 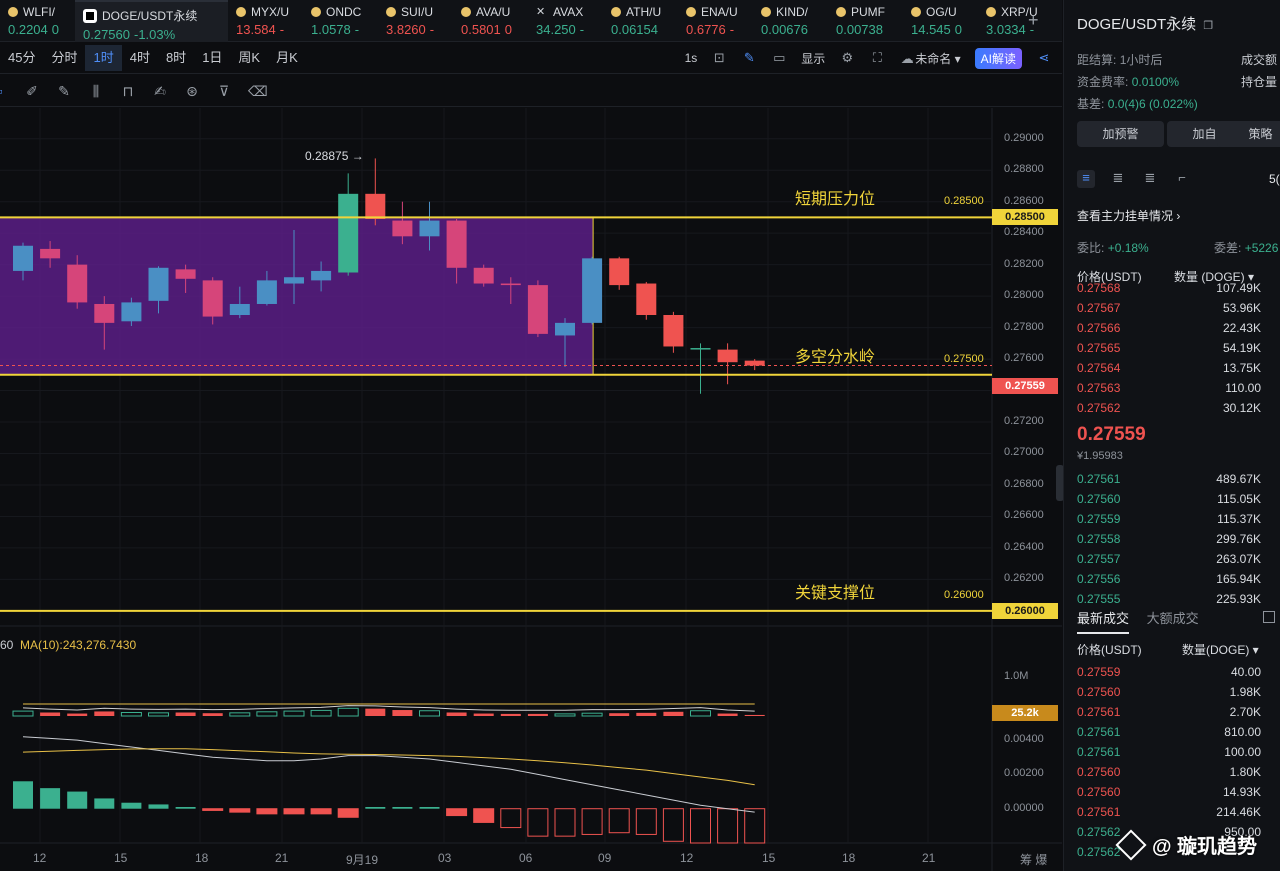 What do you see at coordinates (1177, 772) in the screenshot?
I see `trade-row: 0.27560 1.80K` at bounding box center [1177, 772].